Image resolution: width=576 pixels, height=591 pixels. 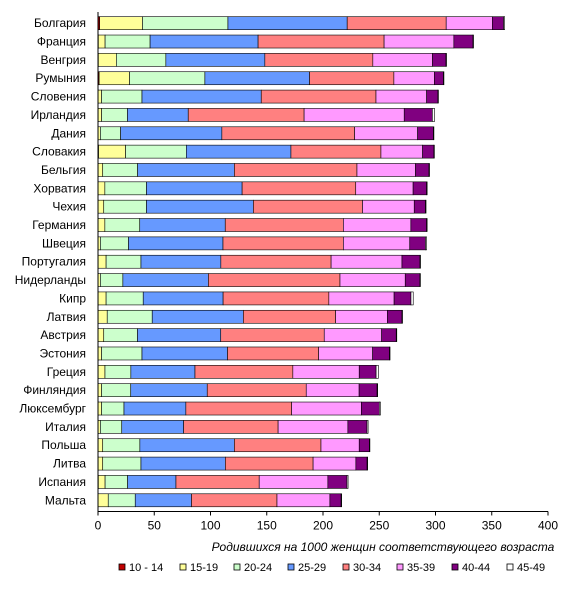 I want to click on category-label: Греция, so click(x=66, y=372).